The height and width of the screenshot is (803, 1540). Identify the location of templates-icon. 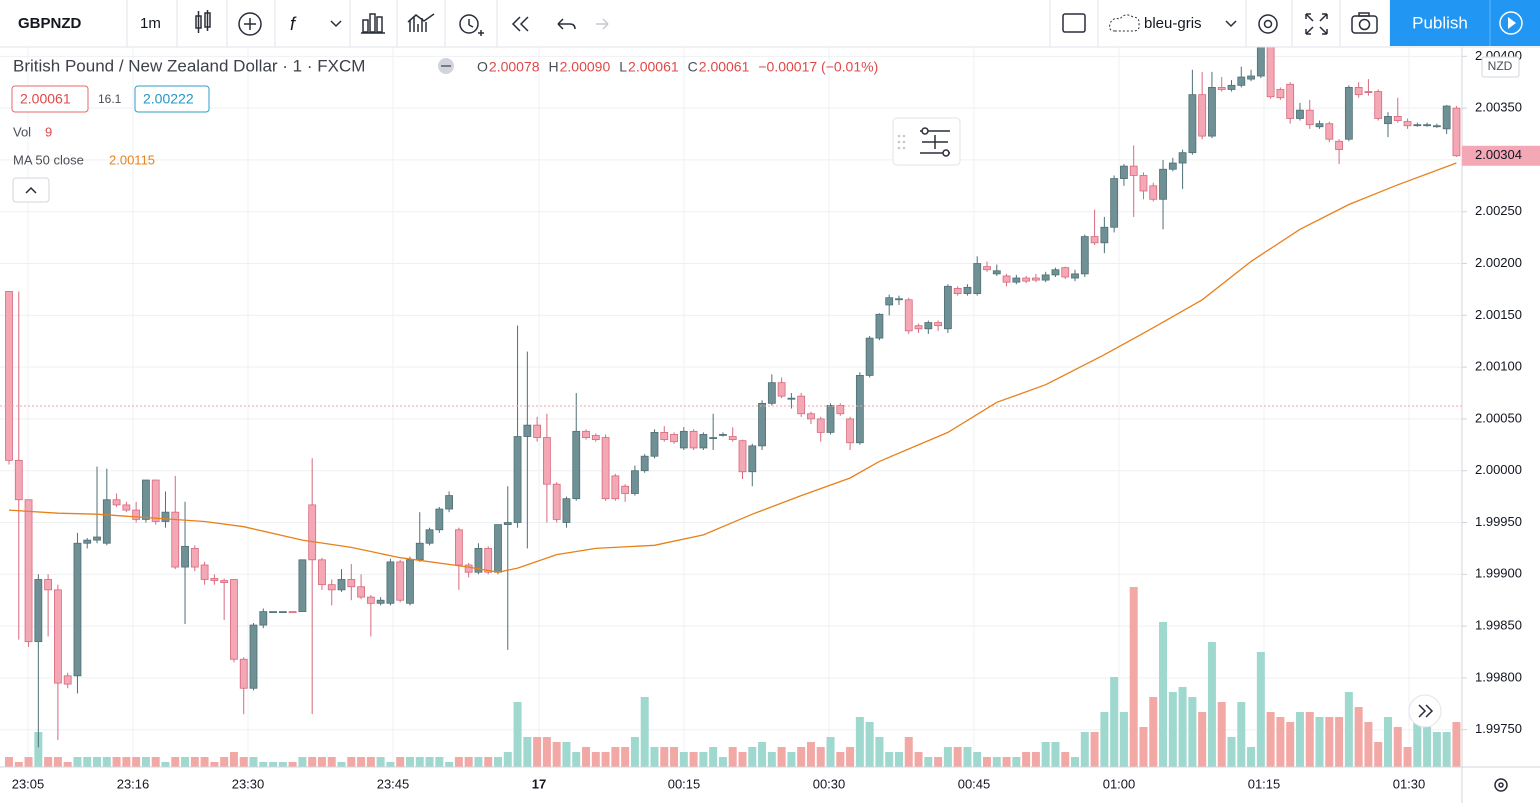
(421, 22).